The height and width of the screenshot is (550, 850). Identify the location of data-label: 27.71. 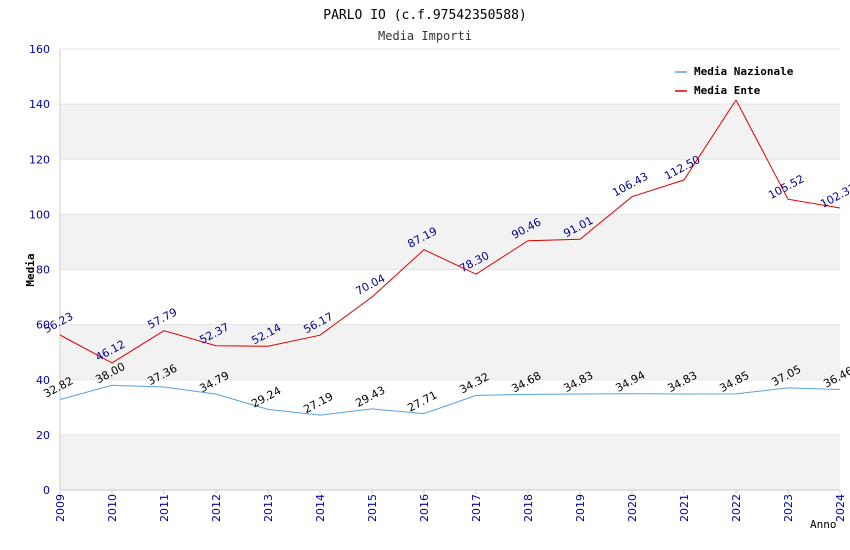
(422, 401).